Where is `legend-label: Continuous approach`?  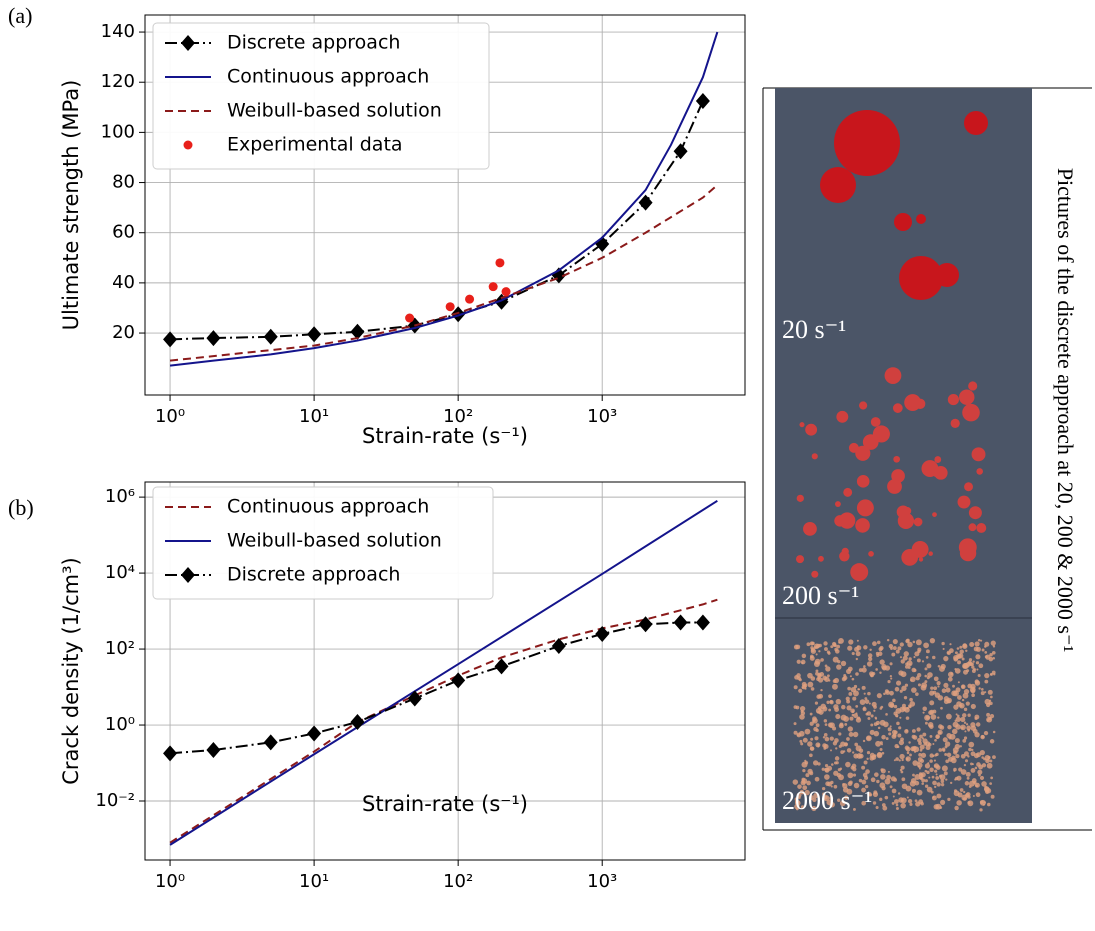
legend-label: Continuous approach is located at coordinates (328, 77).